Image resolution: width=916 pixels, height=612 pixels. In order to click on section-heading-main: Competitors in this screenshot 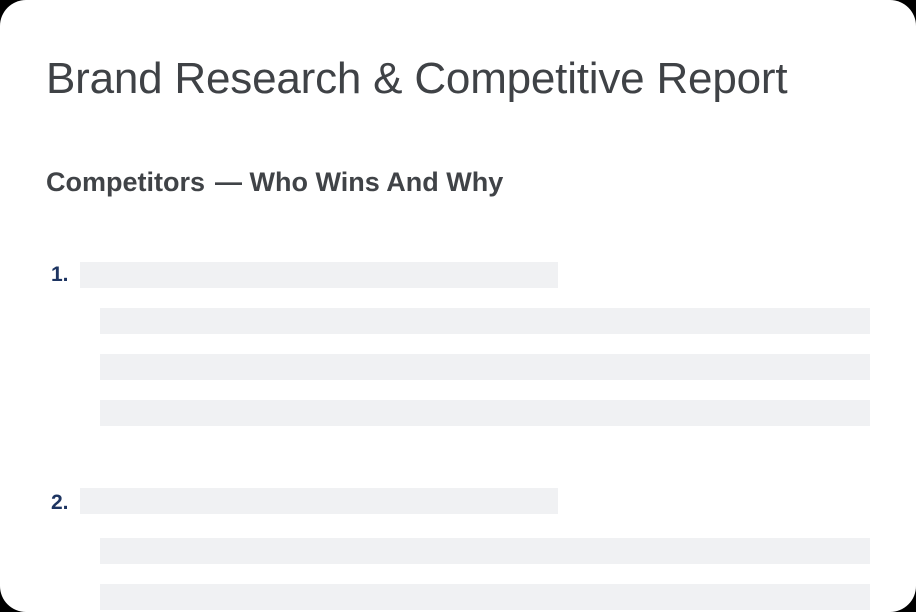, I will do `click(126, 182)`.